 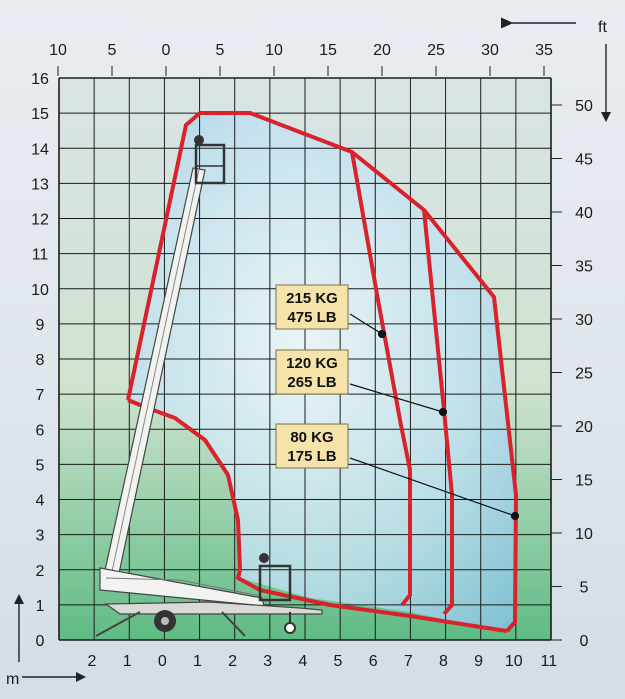 I want to click on right-tick-label: 5, so click(x=584, y=588).